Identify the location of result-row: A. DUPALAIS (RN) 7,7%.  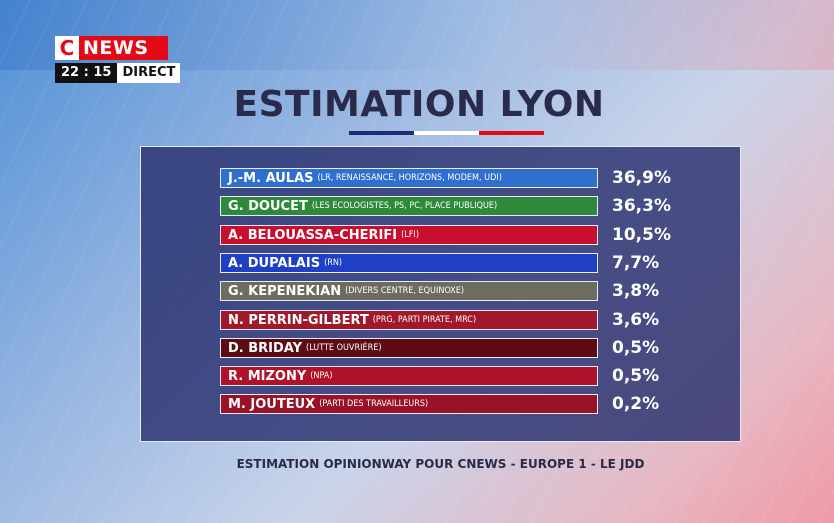
(439, 263).